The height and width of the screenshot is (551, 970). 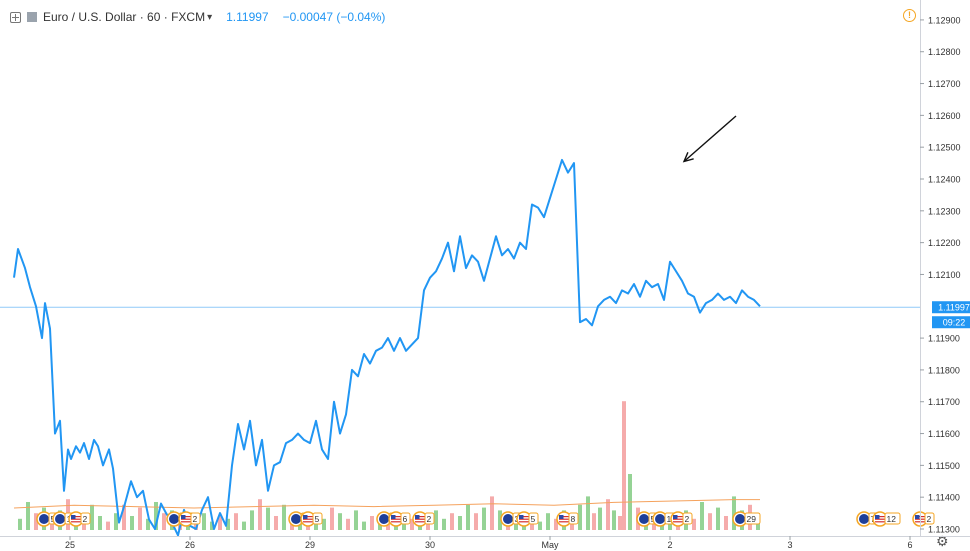 I want to click on info-circle-icon: !, so click(x=909, y=15).